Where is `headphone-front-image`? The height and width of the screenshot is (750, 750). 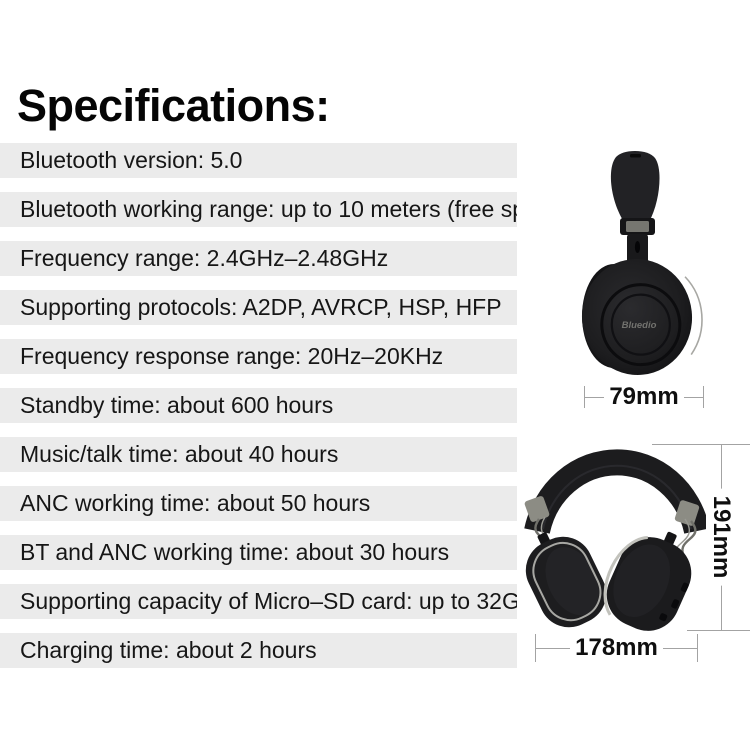 headphone-front-image is located at coordinates (617, 540).